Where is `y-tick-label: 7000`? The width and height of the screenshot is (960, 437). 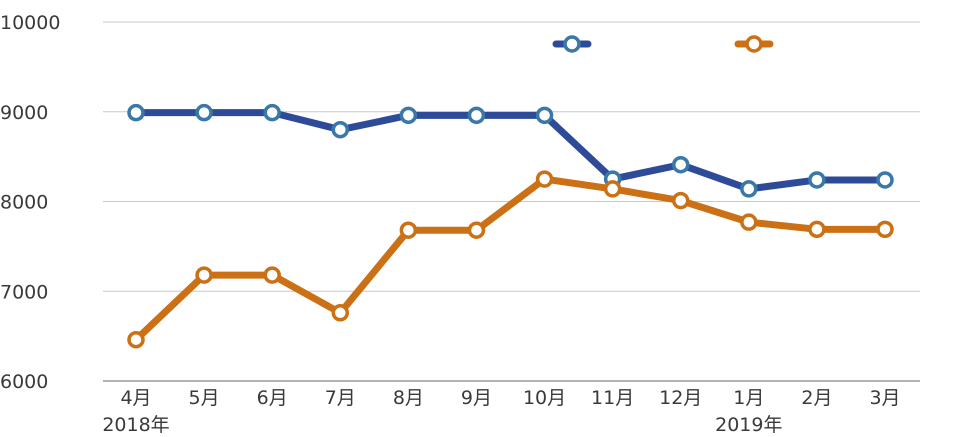 y-tick-label: 7000 is located at coordinates (24, 292).